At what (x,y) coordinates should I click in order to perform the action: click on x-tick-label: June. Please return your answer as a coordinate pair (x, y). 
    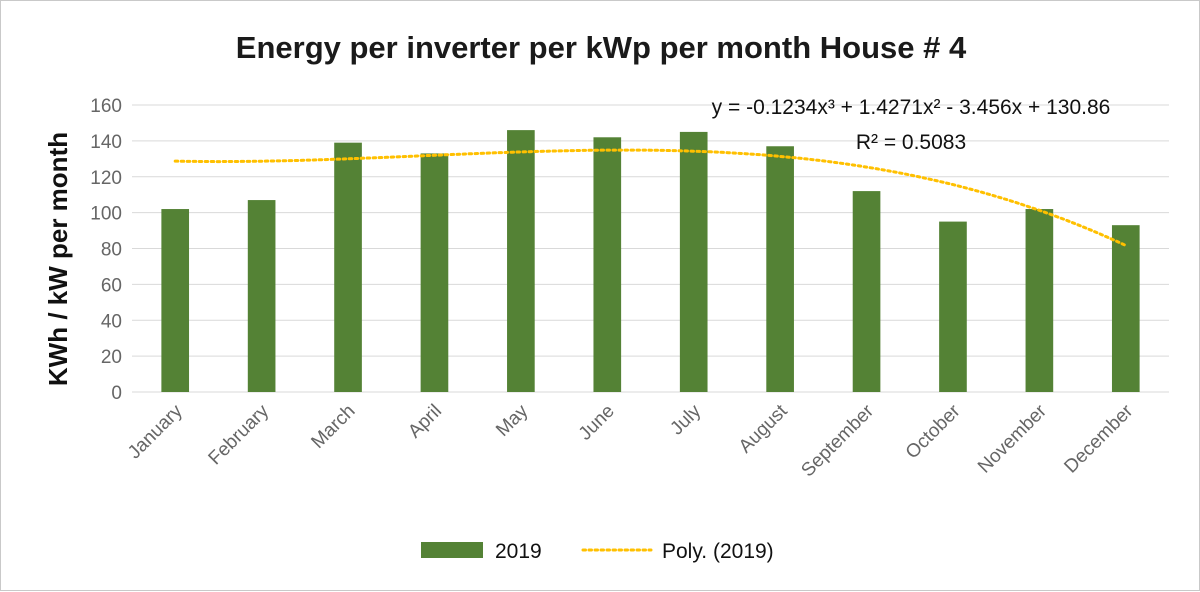
    Looking at the image, I should click on (597, 423).